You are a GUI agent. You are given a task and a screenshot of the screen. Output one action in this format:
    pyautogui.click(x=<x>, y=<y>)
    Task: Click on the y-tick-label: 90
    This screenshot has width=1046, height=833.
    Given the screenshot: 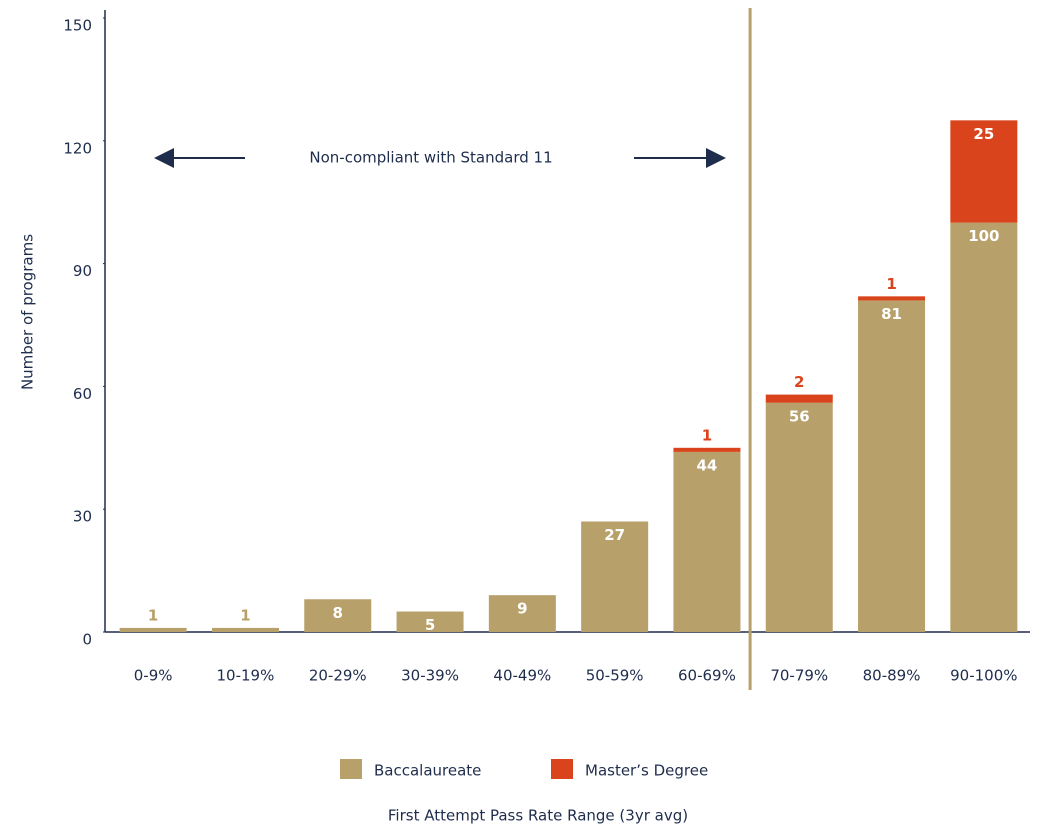 What is the action you would take?
    pyautogui.click(x=82, y=271)
    